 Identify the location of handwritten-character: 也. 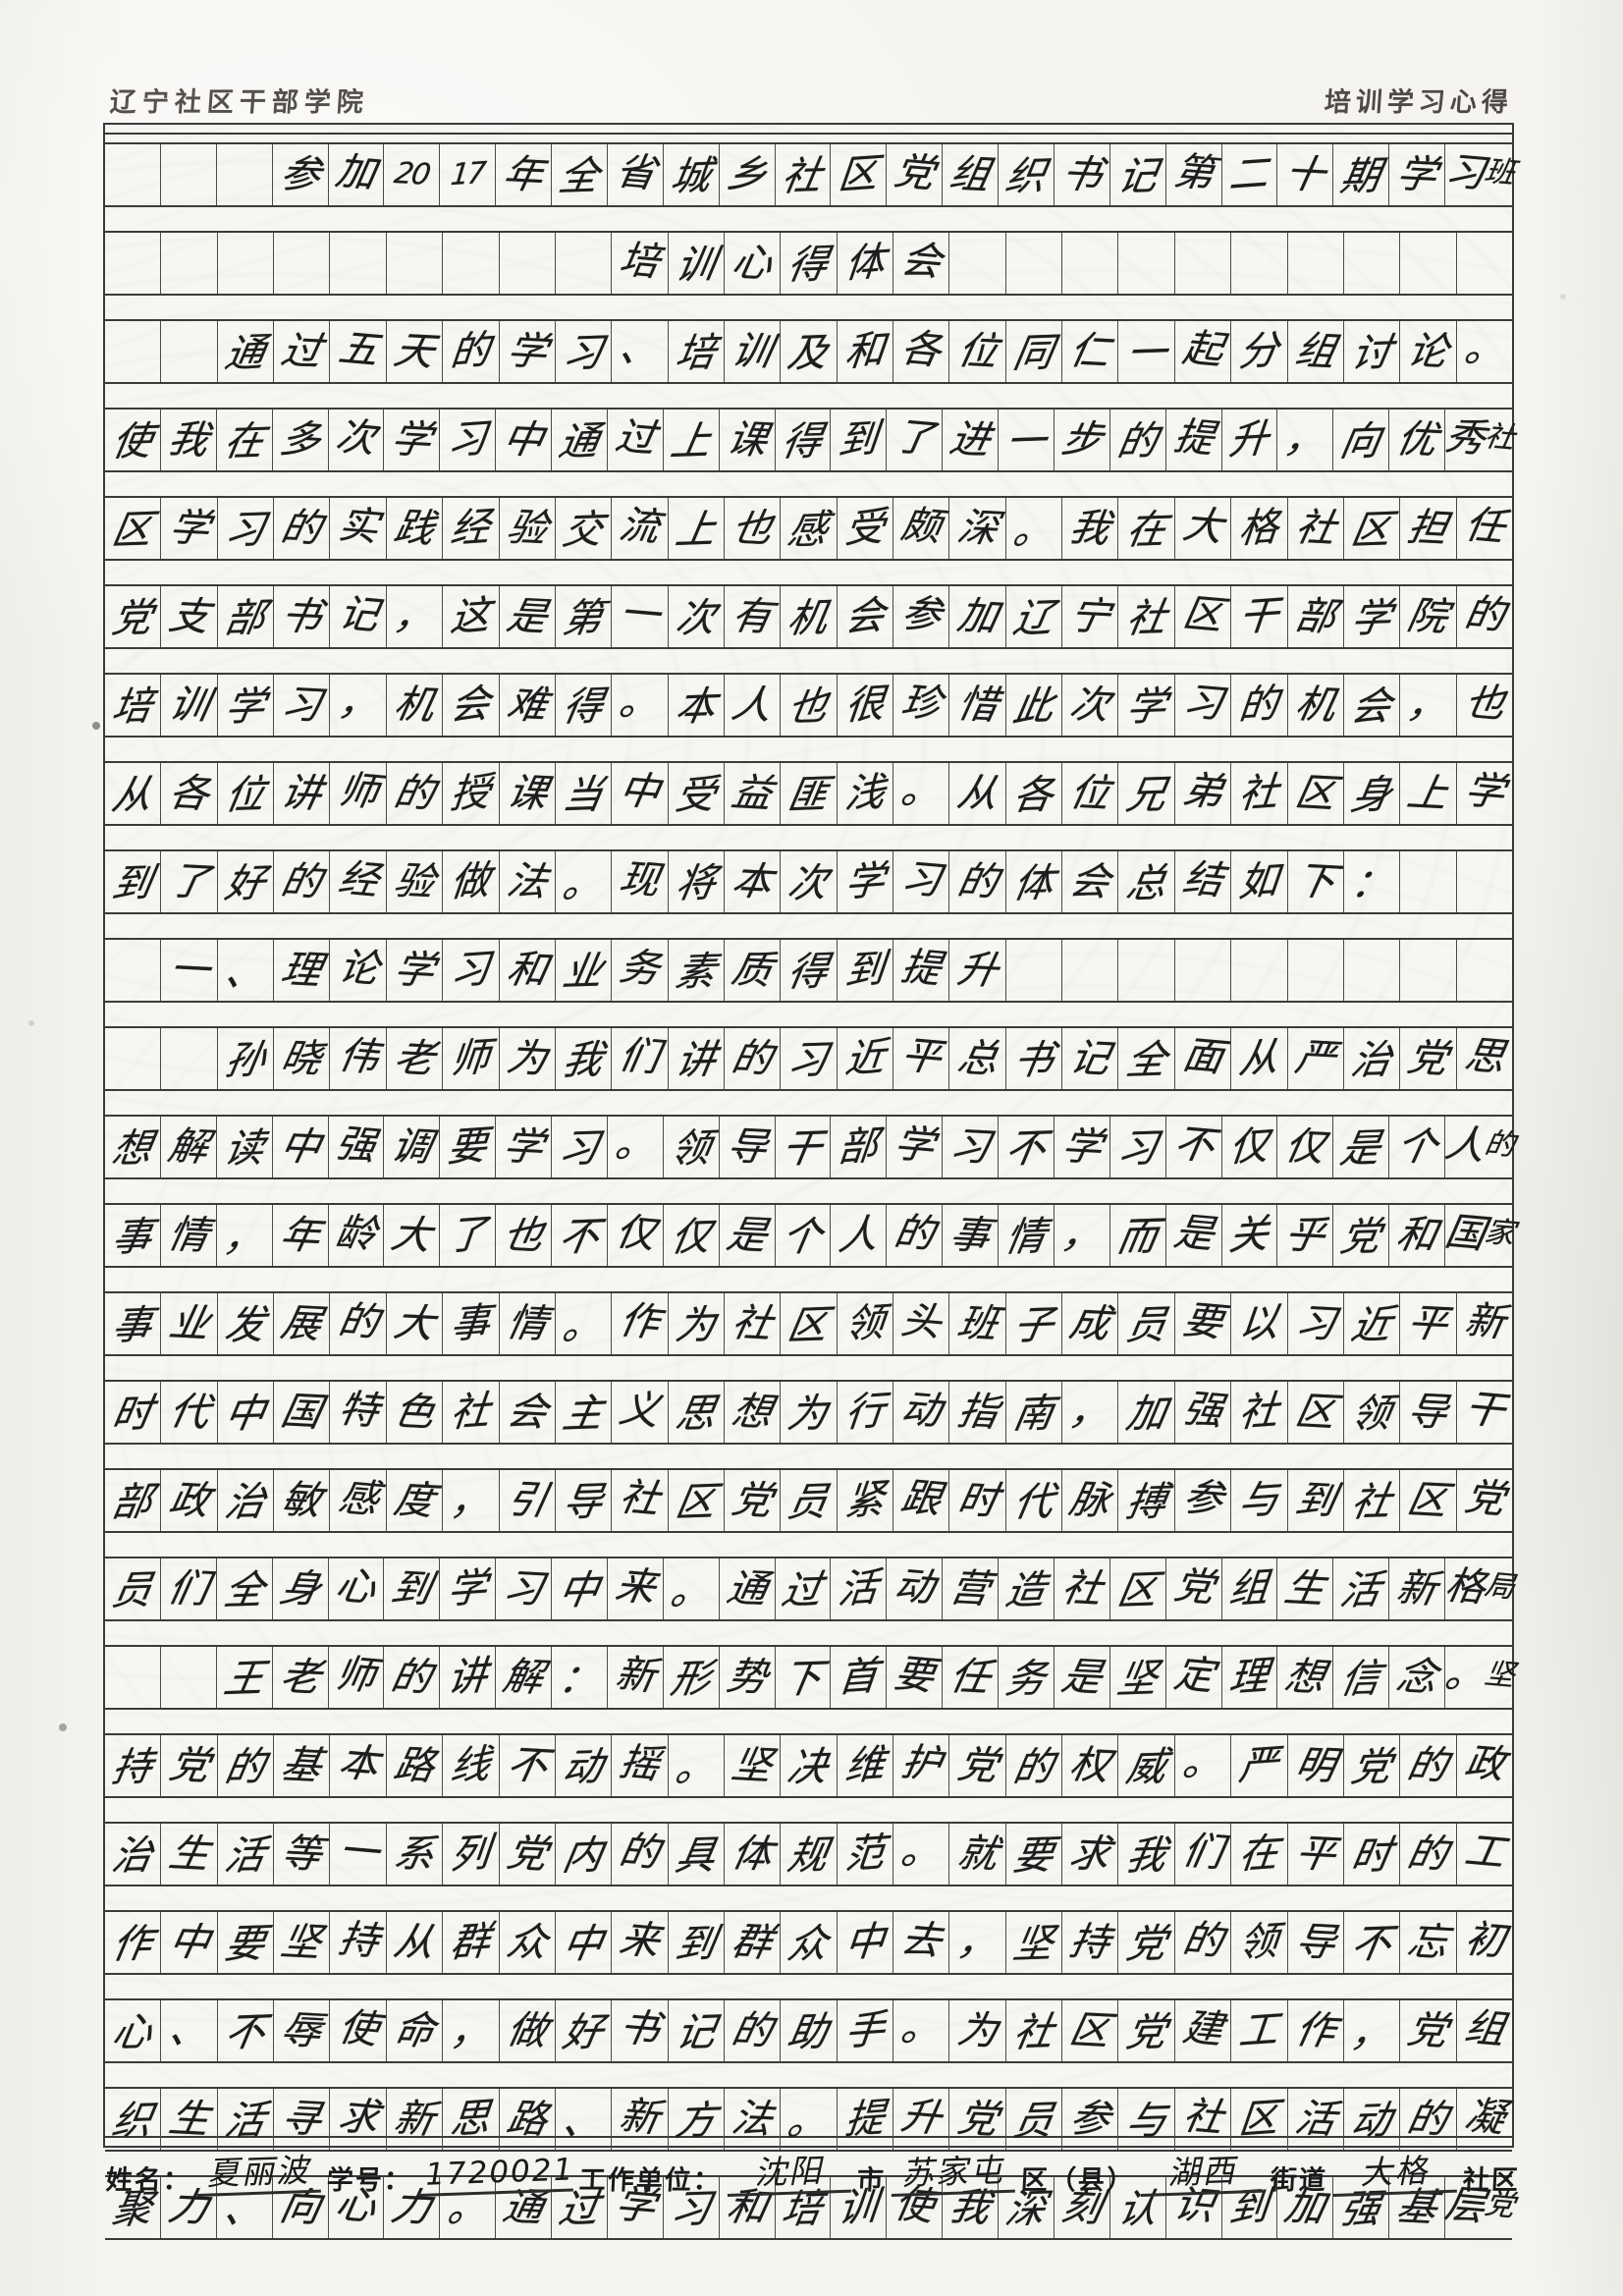
(752, 528).